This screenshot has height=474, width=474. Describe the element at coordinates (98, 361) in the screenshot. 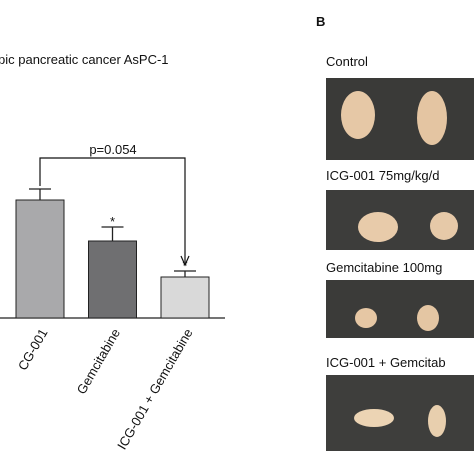

I see `x-tick-label: Gemcitabine` at that location.